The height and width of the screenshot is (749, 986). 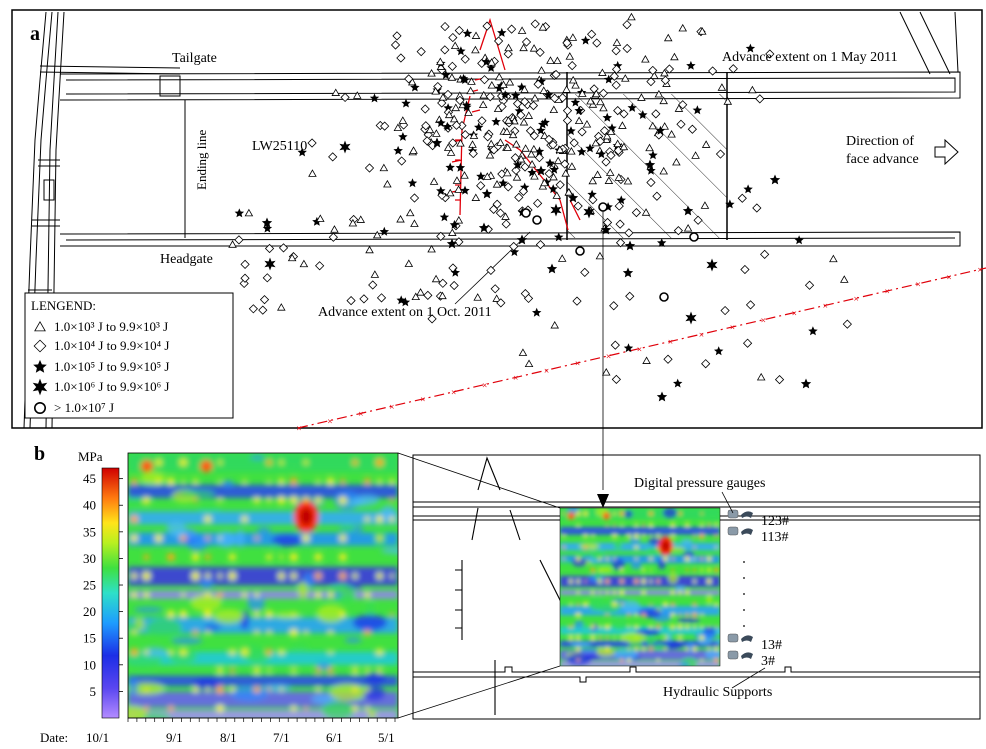 What do you see at coordinates (111, 366) in the screenshot?
I see `legend-item-3: 1.0×10⁵ J to 9.9×10⁵ J` at bounding box center [111, 366].